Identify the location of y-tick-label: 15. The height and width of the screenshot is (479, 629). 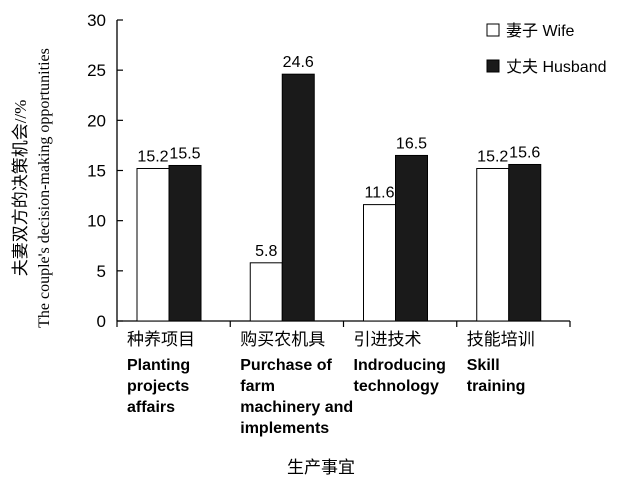
(96, 171).